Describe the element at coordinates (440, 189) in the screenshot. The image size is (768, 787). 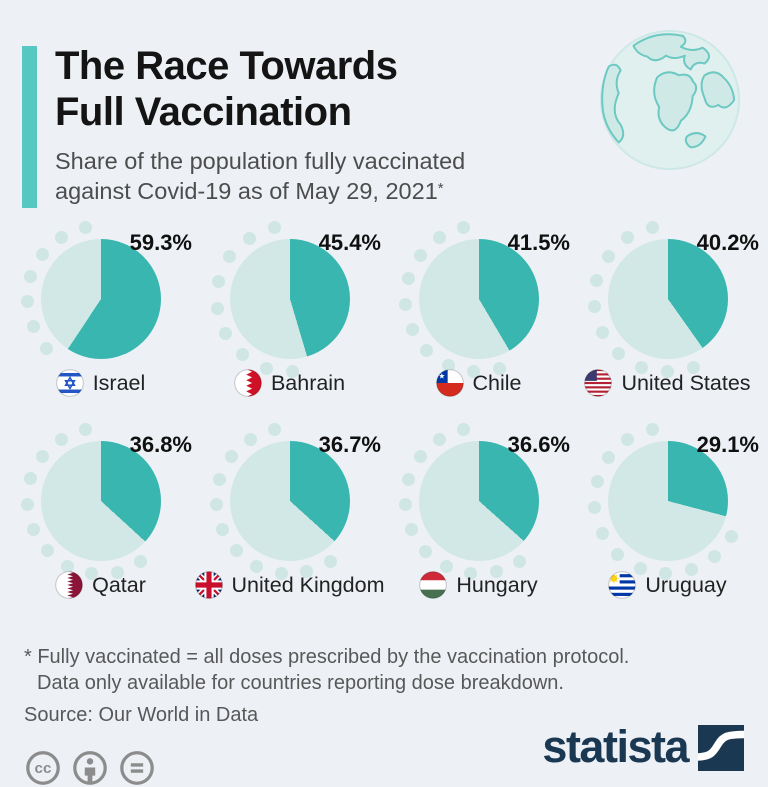
I see `footnote-marker: *` at that location.